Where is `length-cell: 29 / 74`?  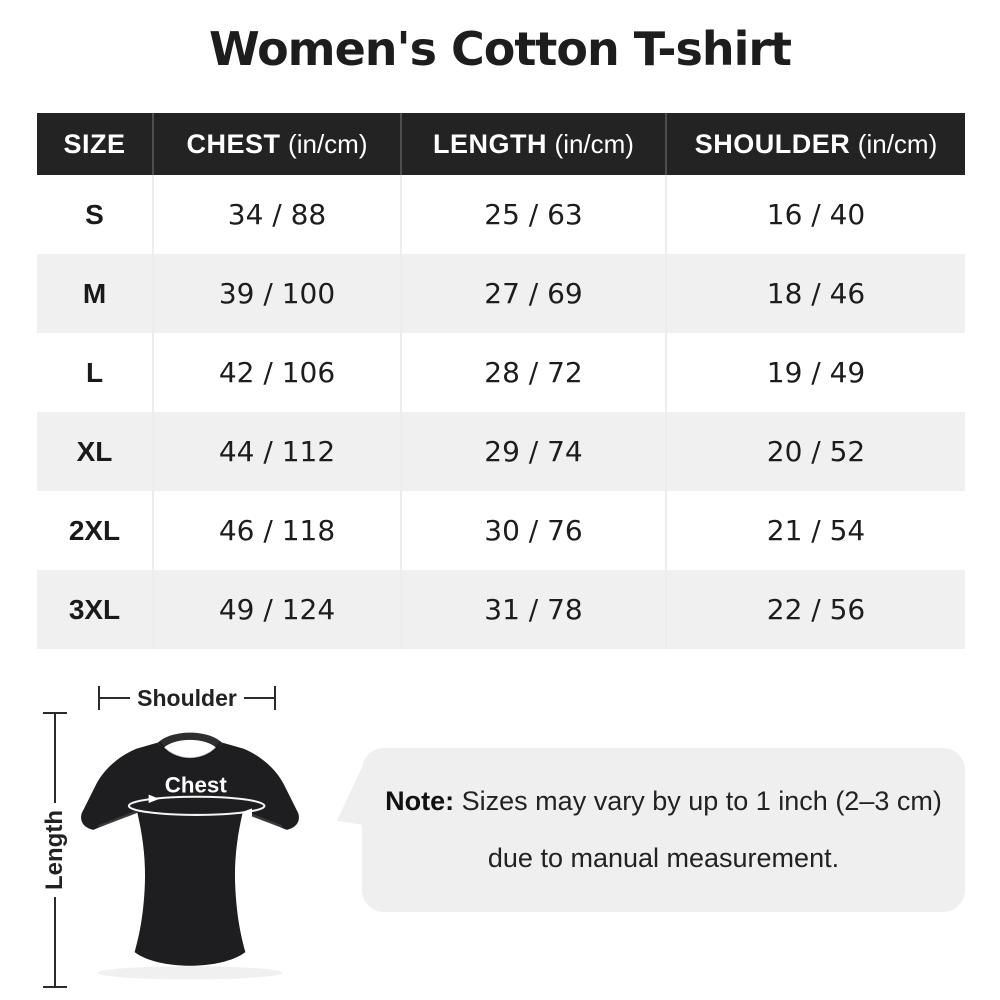 length-cell: 29 / 74 is located at coordinates (532, 451).